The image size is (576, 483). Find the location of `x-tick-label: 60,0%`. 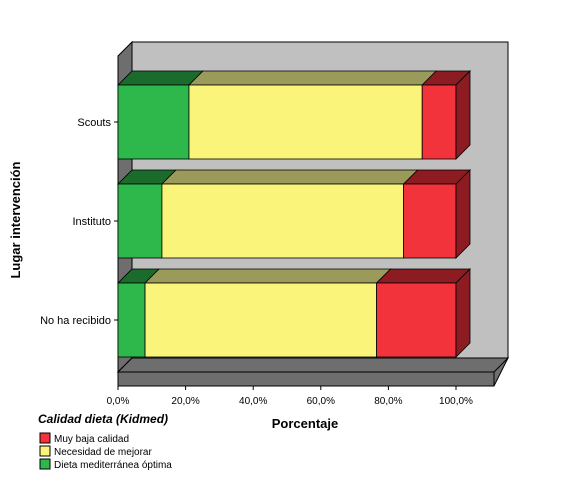

x-tick-label: 60,0% is located at coordinates (321, 401).